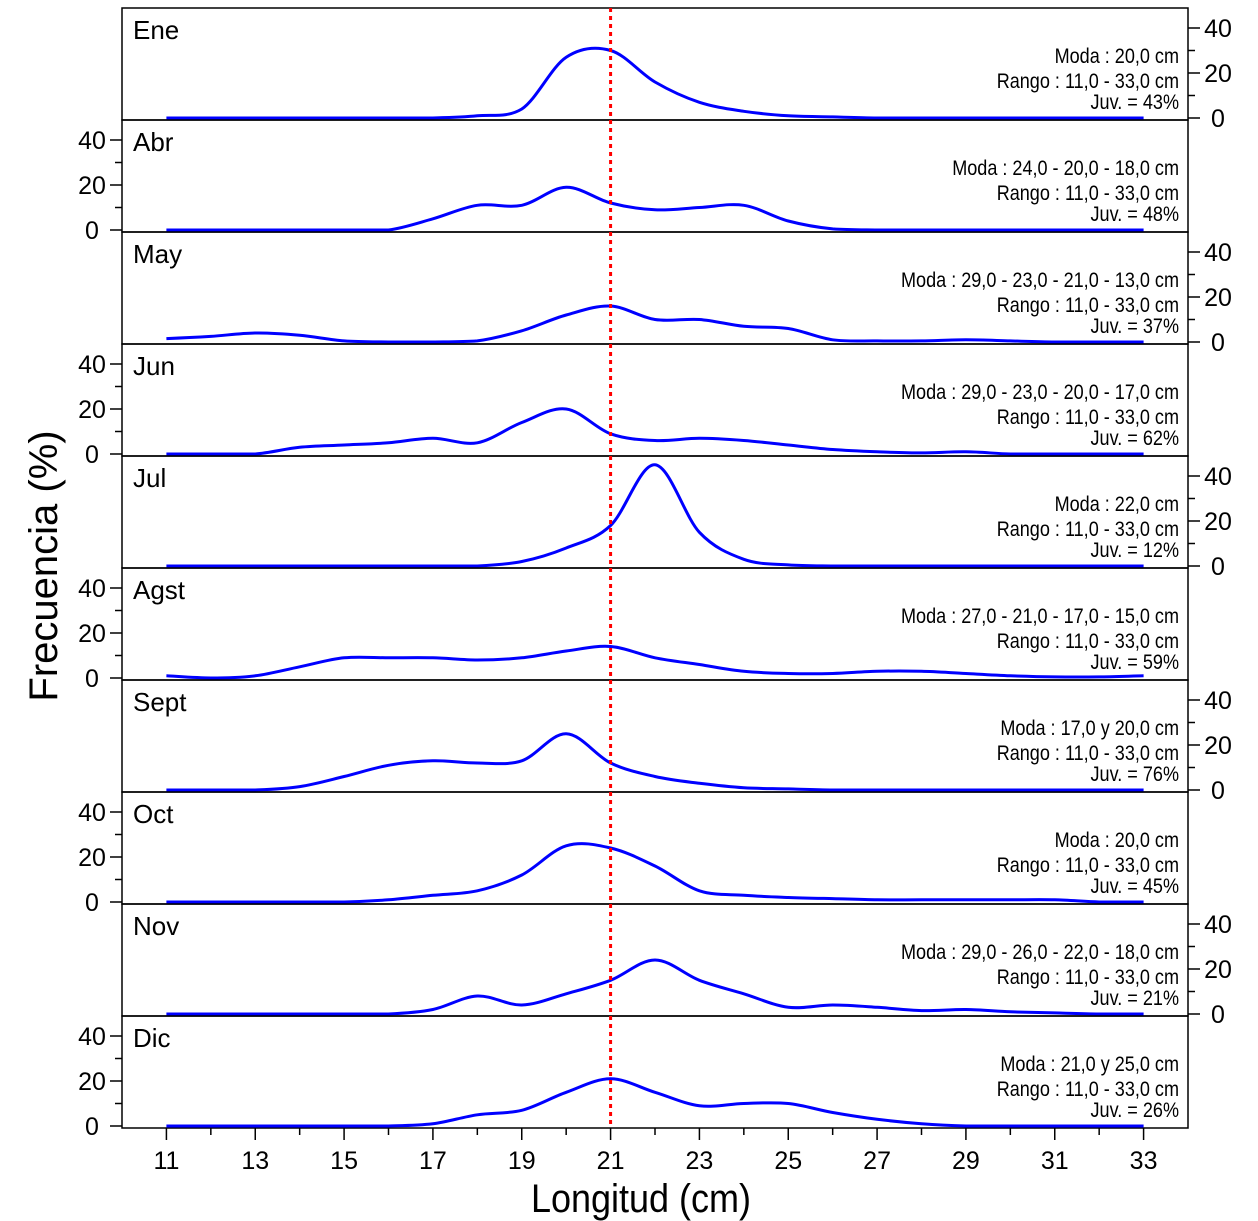 The image size is (1258, 1221). What do you see at coordinates (1135, 775) in the screenshot?
I see `panel-juv-text: Juv. = 76%` at bounding box center [1135, 775].